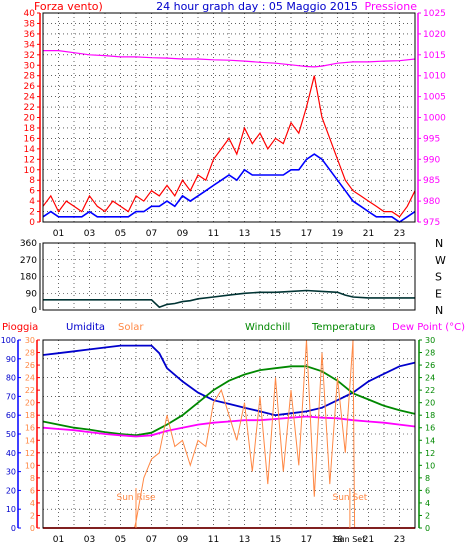 This screenshot has width=466, height=559. Describe the element at coordinates (8, 340) in the screenshot. I see `tick-label-humidity: 100` at that location.